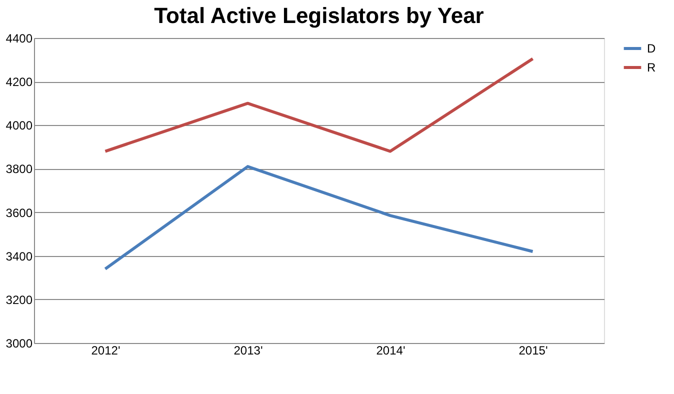 Image resolution: width=674 pixels, height=394 pixels. What do you see at coordinates (319, 15) in the screenshot?
I see `chart-title: Total Active Legislators by Year` at bounding box center [319, 15].